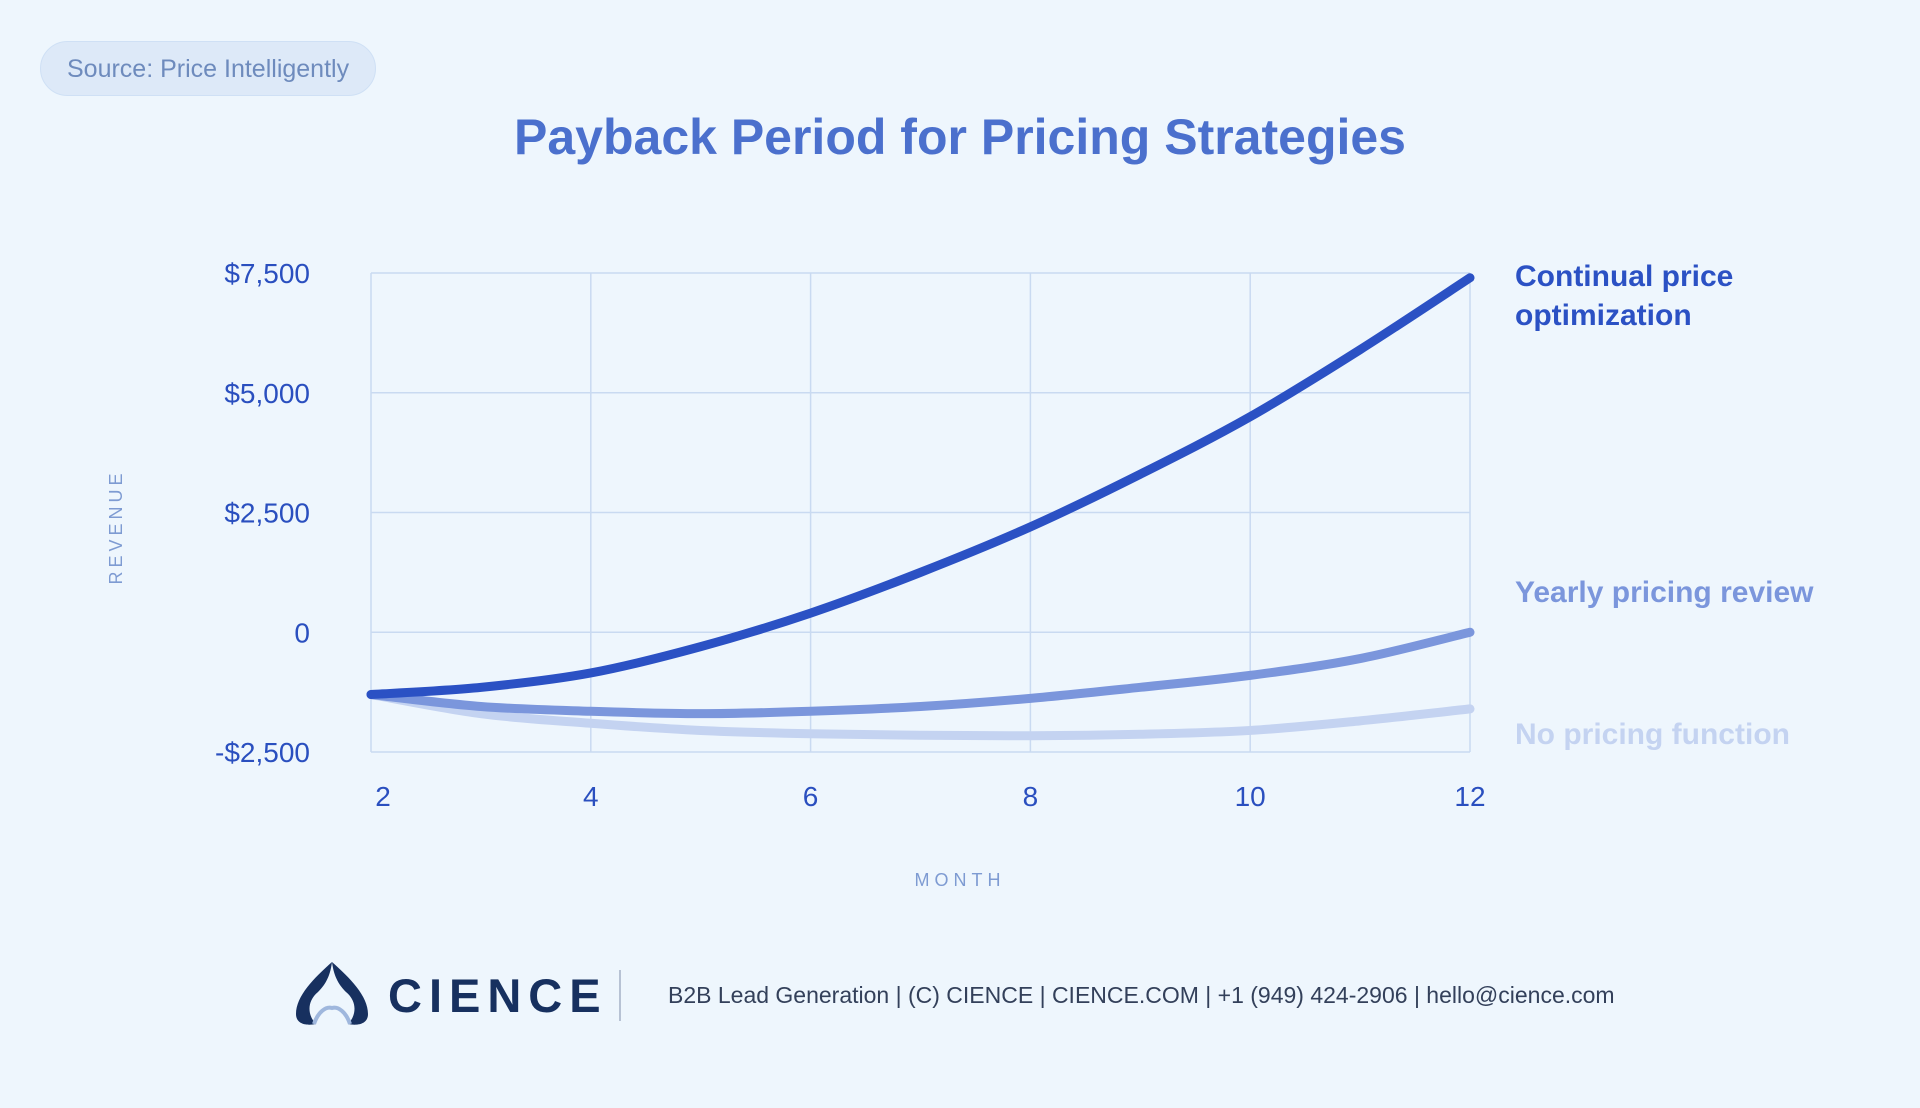 This screenshot has height=1108, width=1920. I want to click on footer-divider, so click(620, 995).